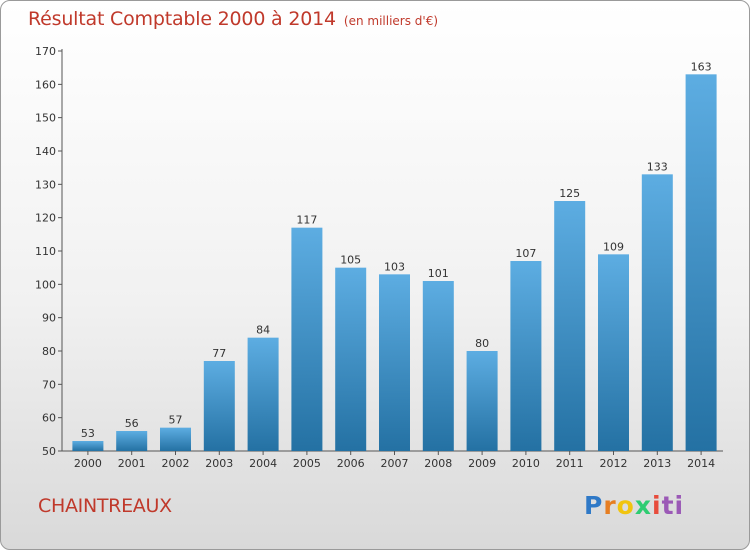  What do you see at coordinates (657, 505) in the screenshot?
I see `logo-letter: i` at bounding box center [657, 505].